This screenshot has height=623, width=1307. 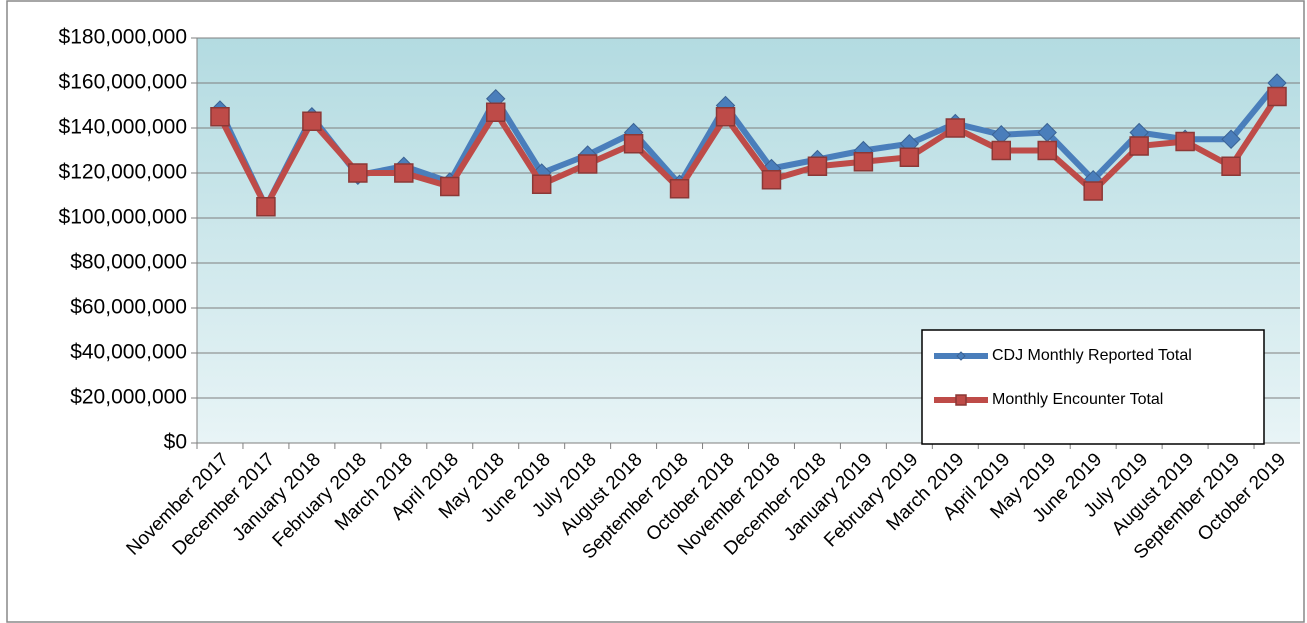 I want to click on y-tick-label: $20,000,000, so click(x=128, y=397).